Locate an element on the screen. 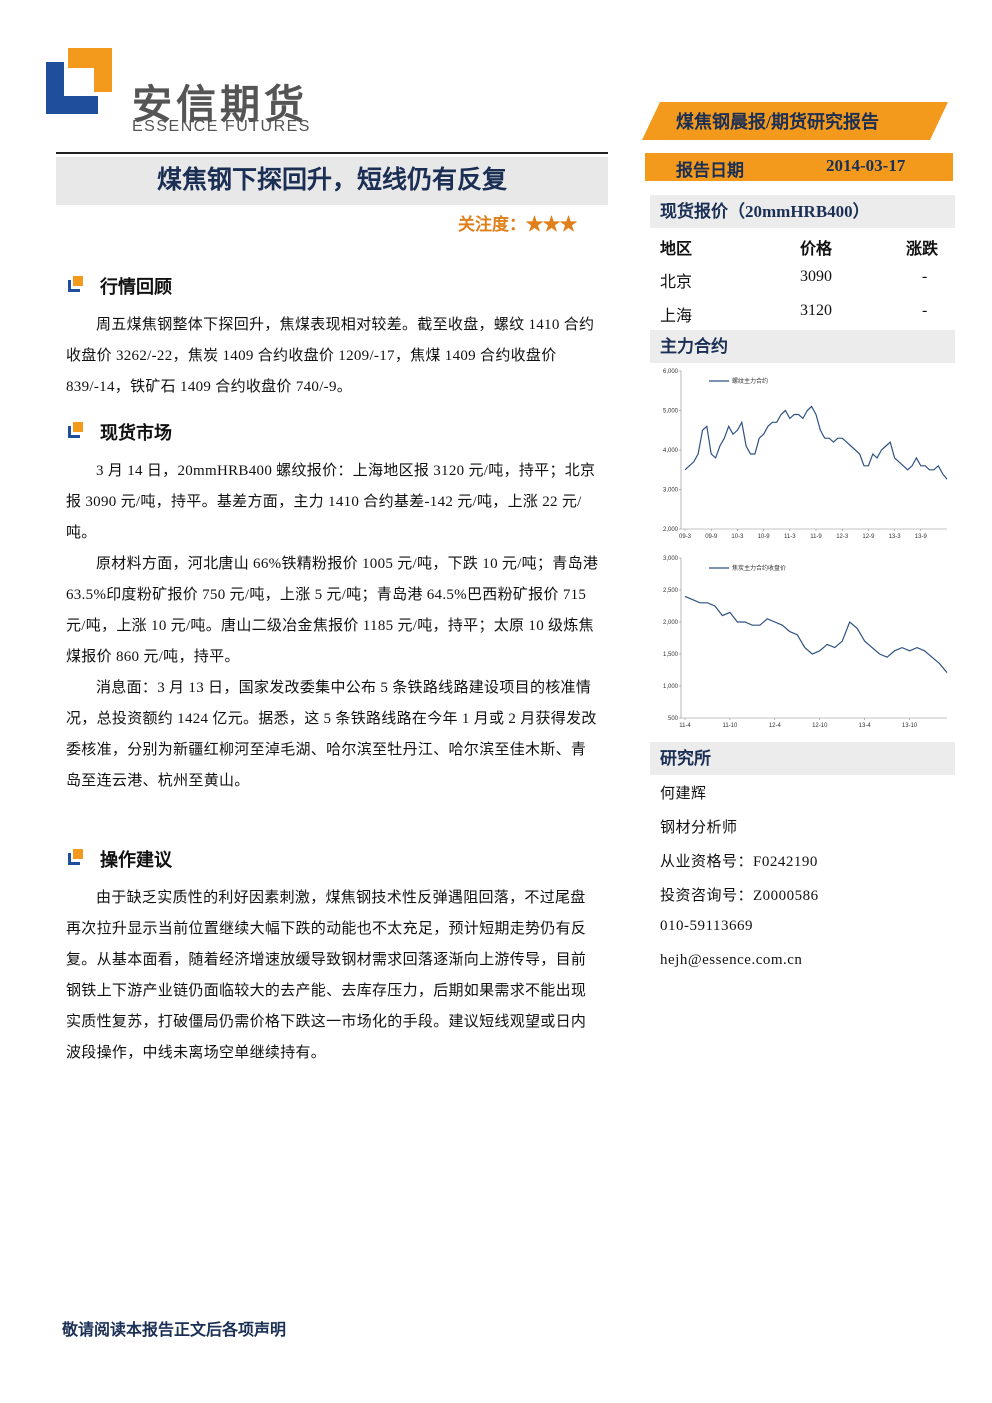 This screenshot has height=1403, width=992. report-date: 2014-03-17 is located at coordinates (866, 165).